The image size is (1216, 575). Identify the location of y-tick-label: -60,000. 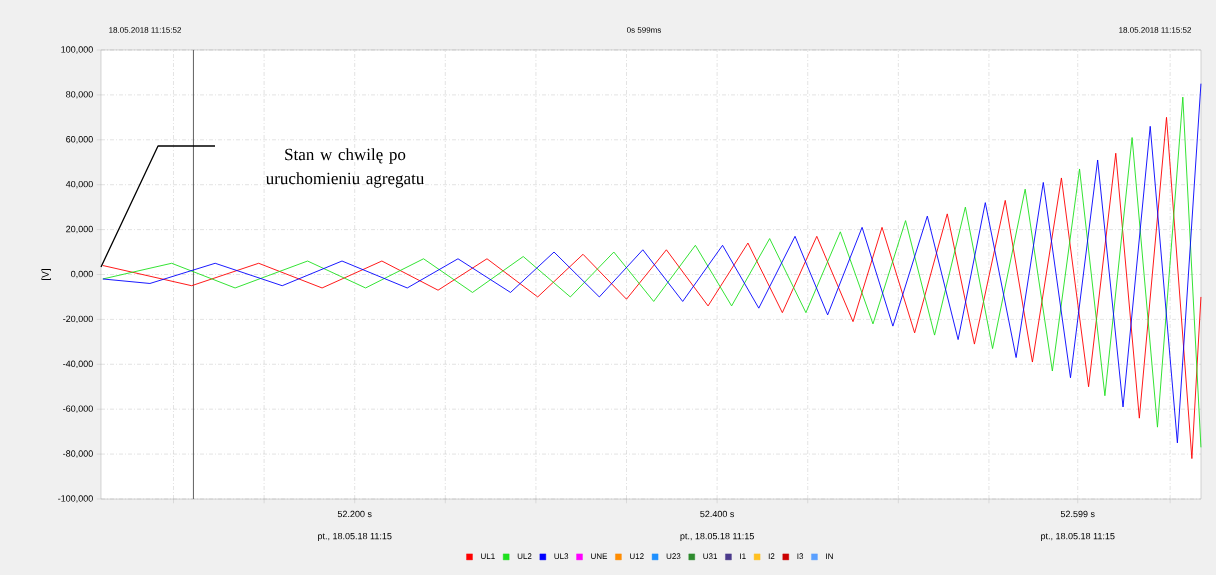
(78, 409).